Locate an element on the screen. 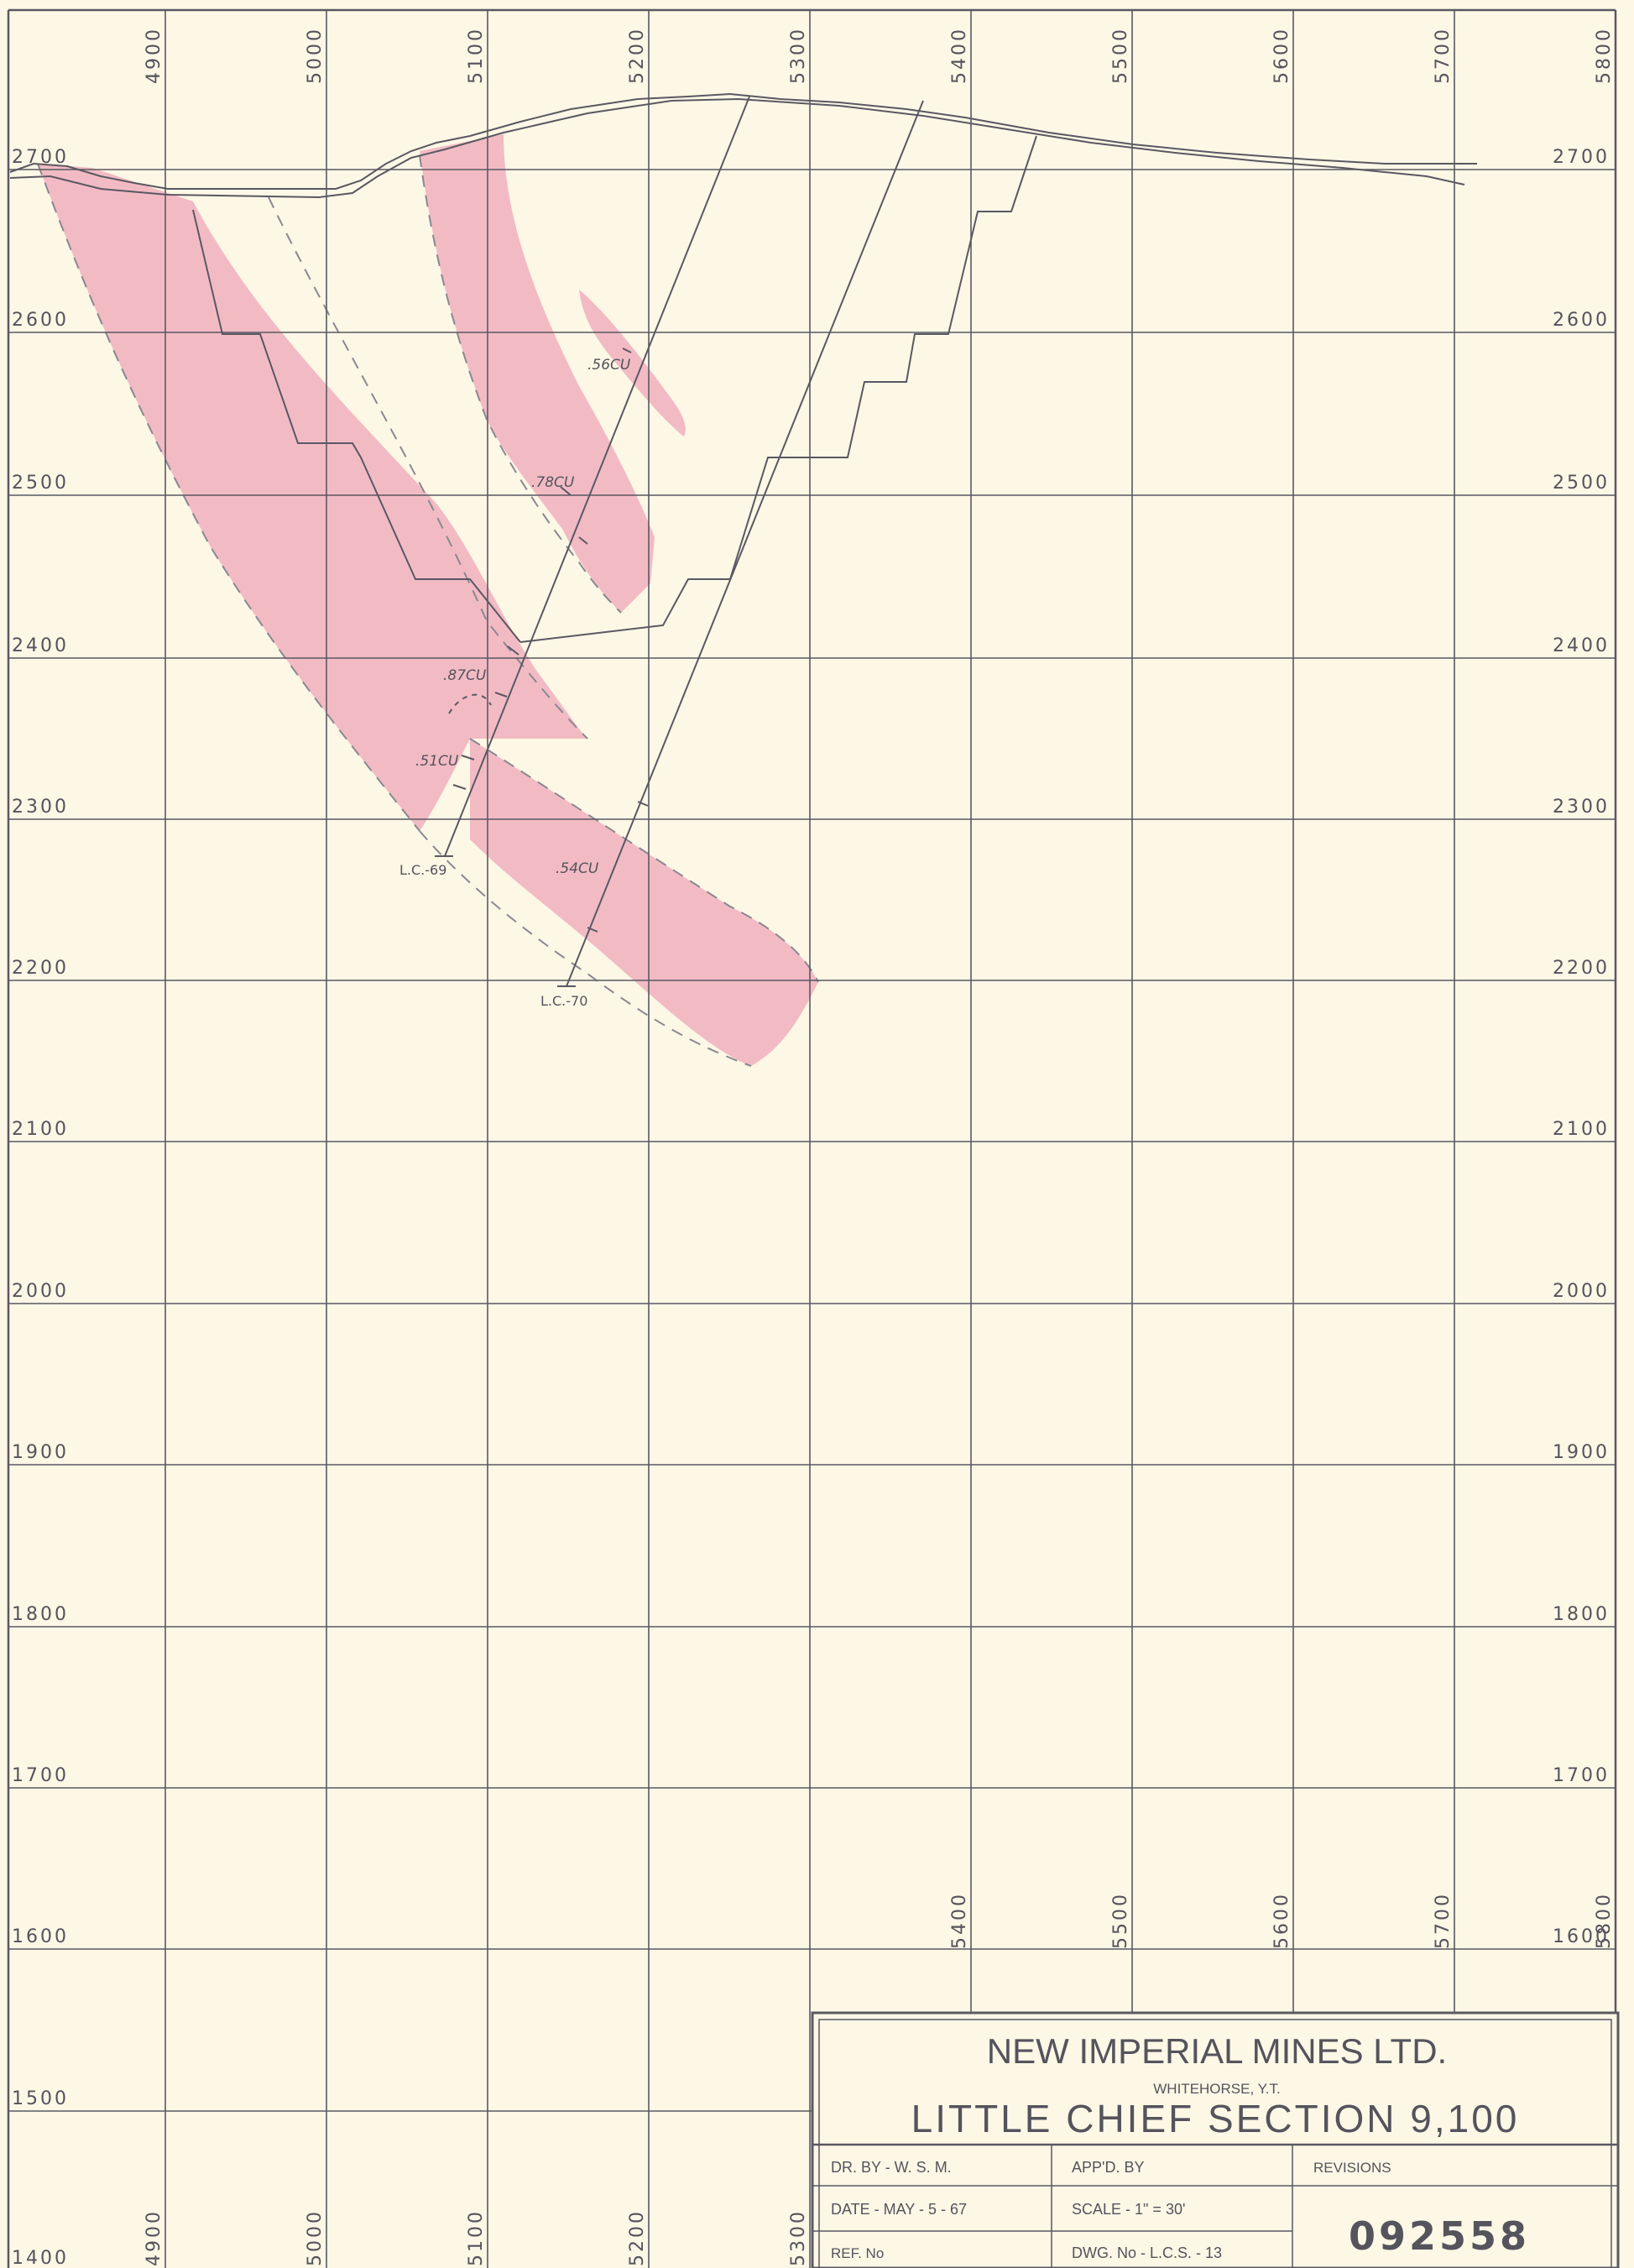  elevation-label-left: 2500 is located at coordinates (40, 483).